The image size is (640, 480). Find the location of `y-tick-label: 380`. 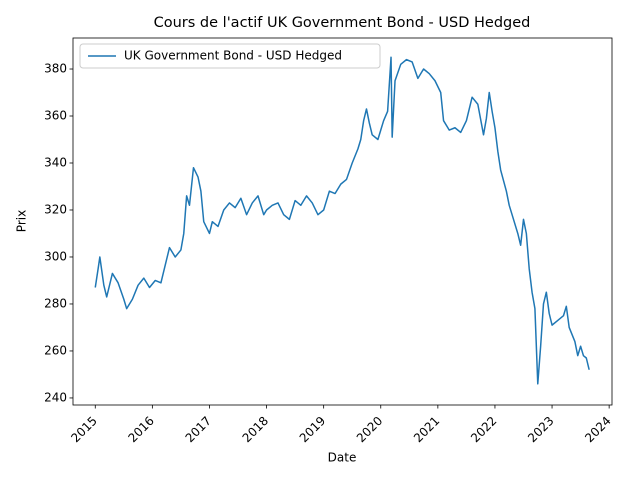

y-tick-label: 380 is located at coordinates (55, 69).